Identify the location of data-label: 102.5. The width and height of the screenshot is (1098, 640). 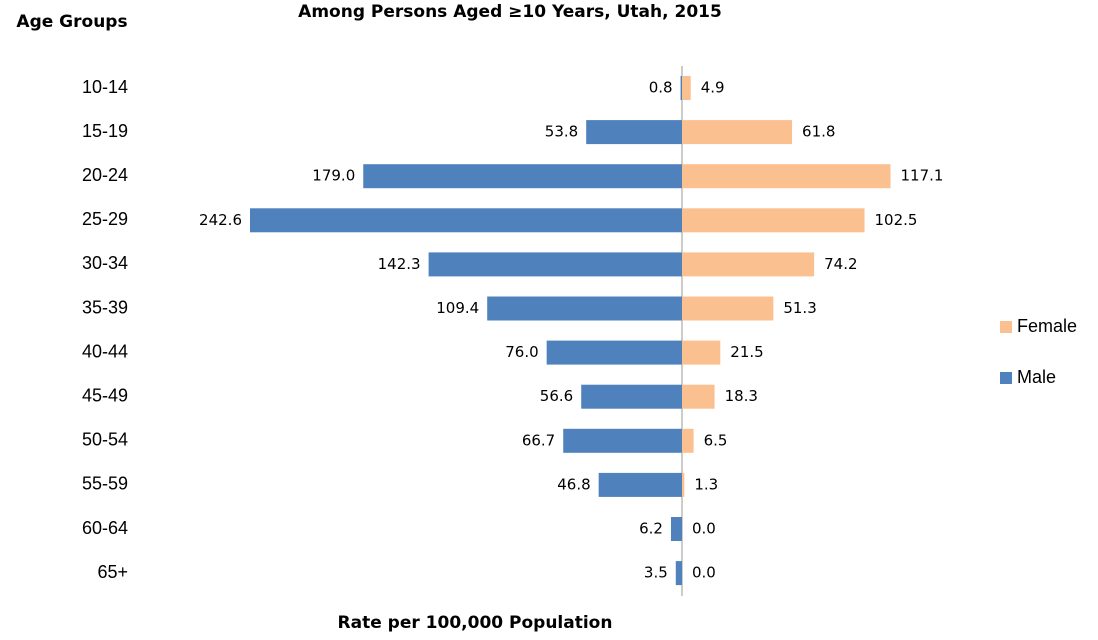
(896, 220).